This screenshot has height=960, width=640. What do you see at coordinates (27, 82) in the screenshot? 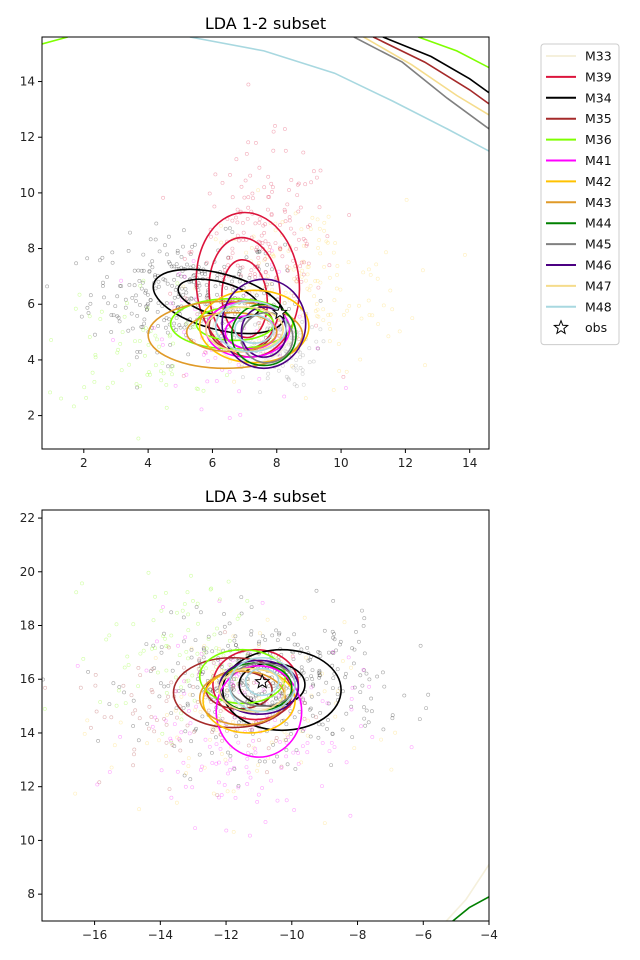
I see `y-tick-label: 14` at bounding box center [27, 82].